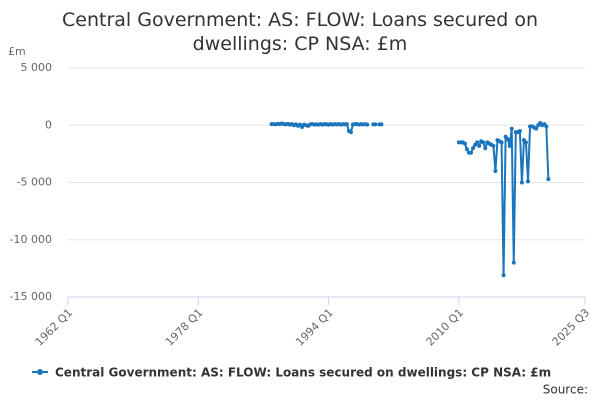 The height and width of the screenshot is (400, 600). What do you see at coordinates (31, 239) in the screenshot?
I see `y-tick-label: -10 000` at bounding box center [31, 239].